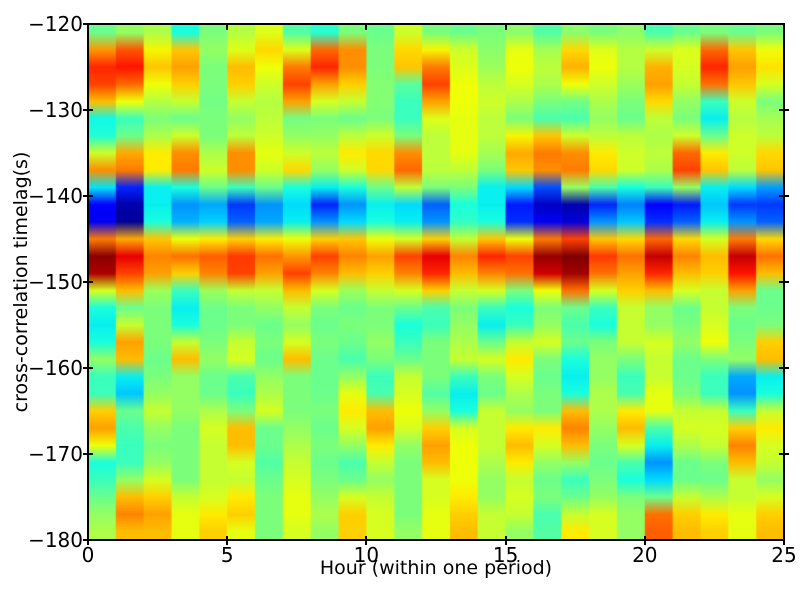  Describe the element at coordinates (55, 24) in the screenshot. I see `y-tick-label: −120` at that location.